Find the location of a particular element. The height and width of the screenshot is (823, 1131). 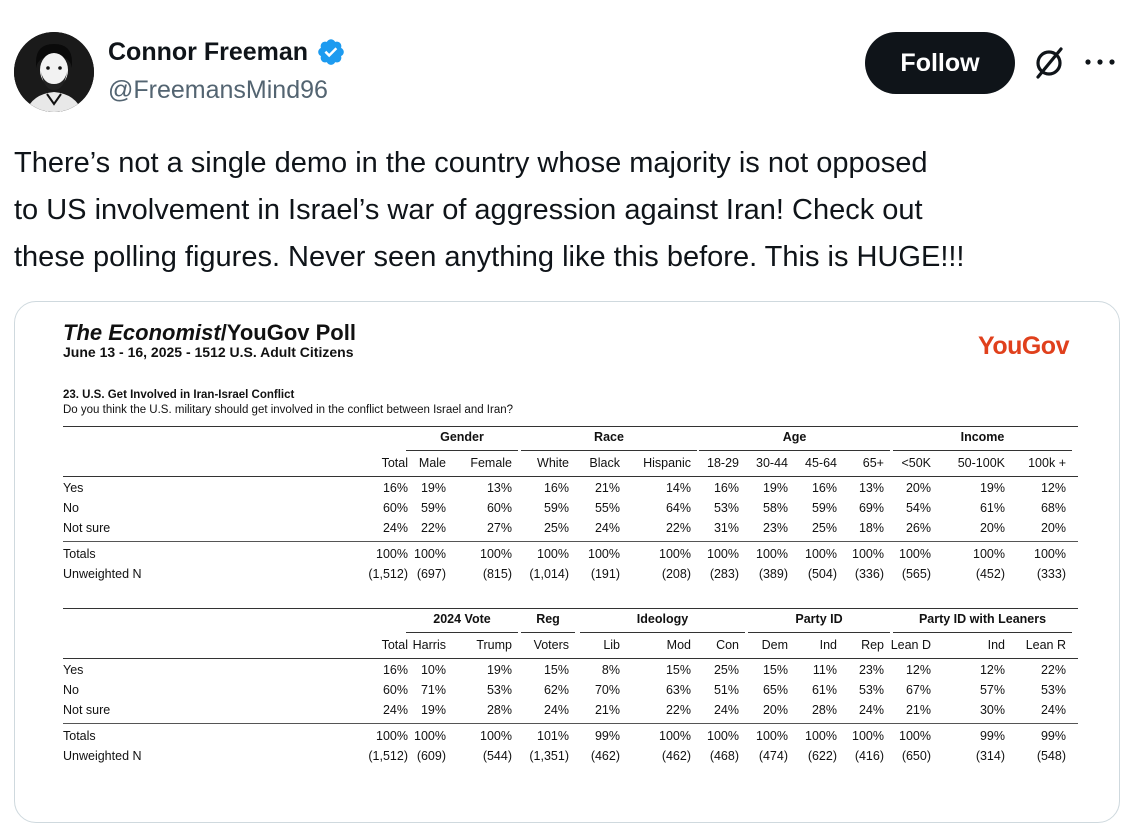

follow-button: Follow is located at coordinates (940, 63).